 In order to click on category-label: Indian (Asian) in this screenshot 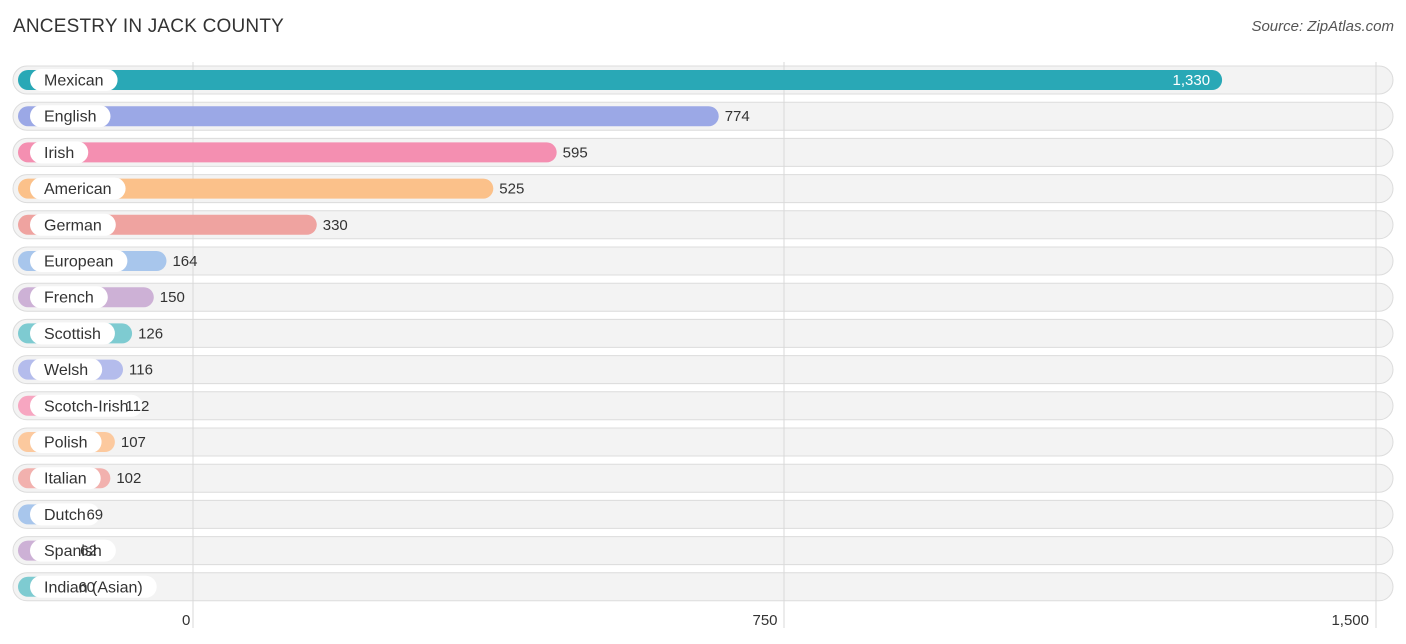, I will do `click(93, 587)`.